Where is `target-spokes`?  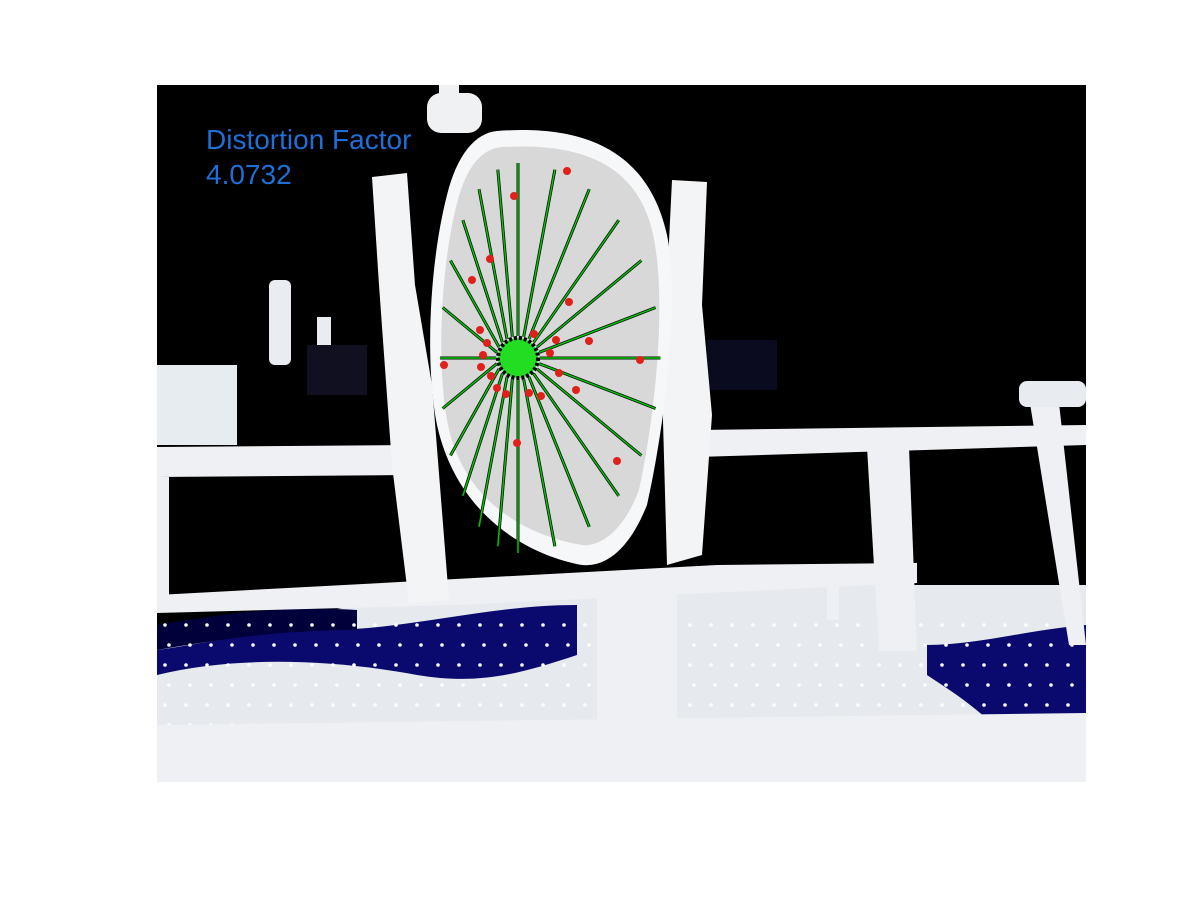 target-spokes is located at coordinates (550, 358).